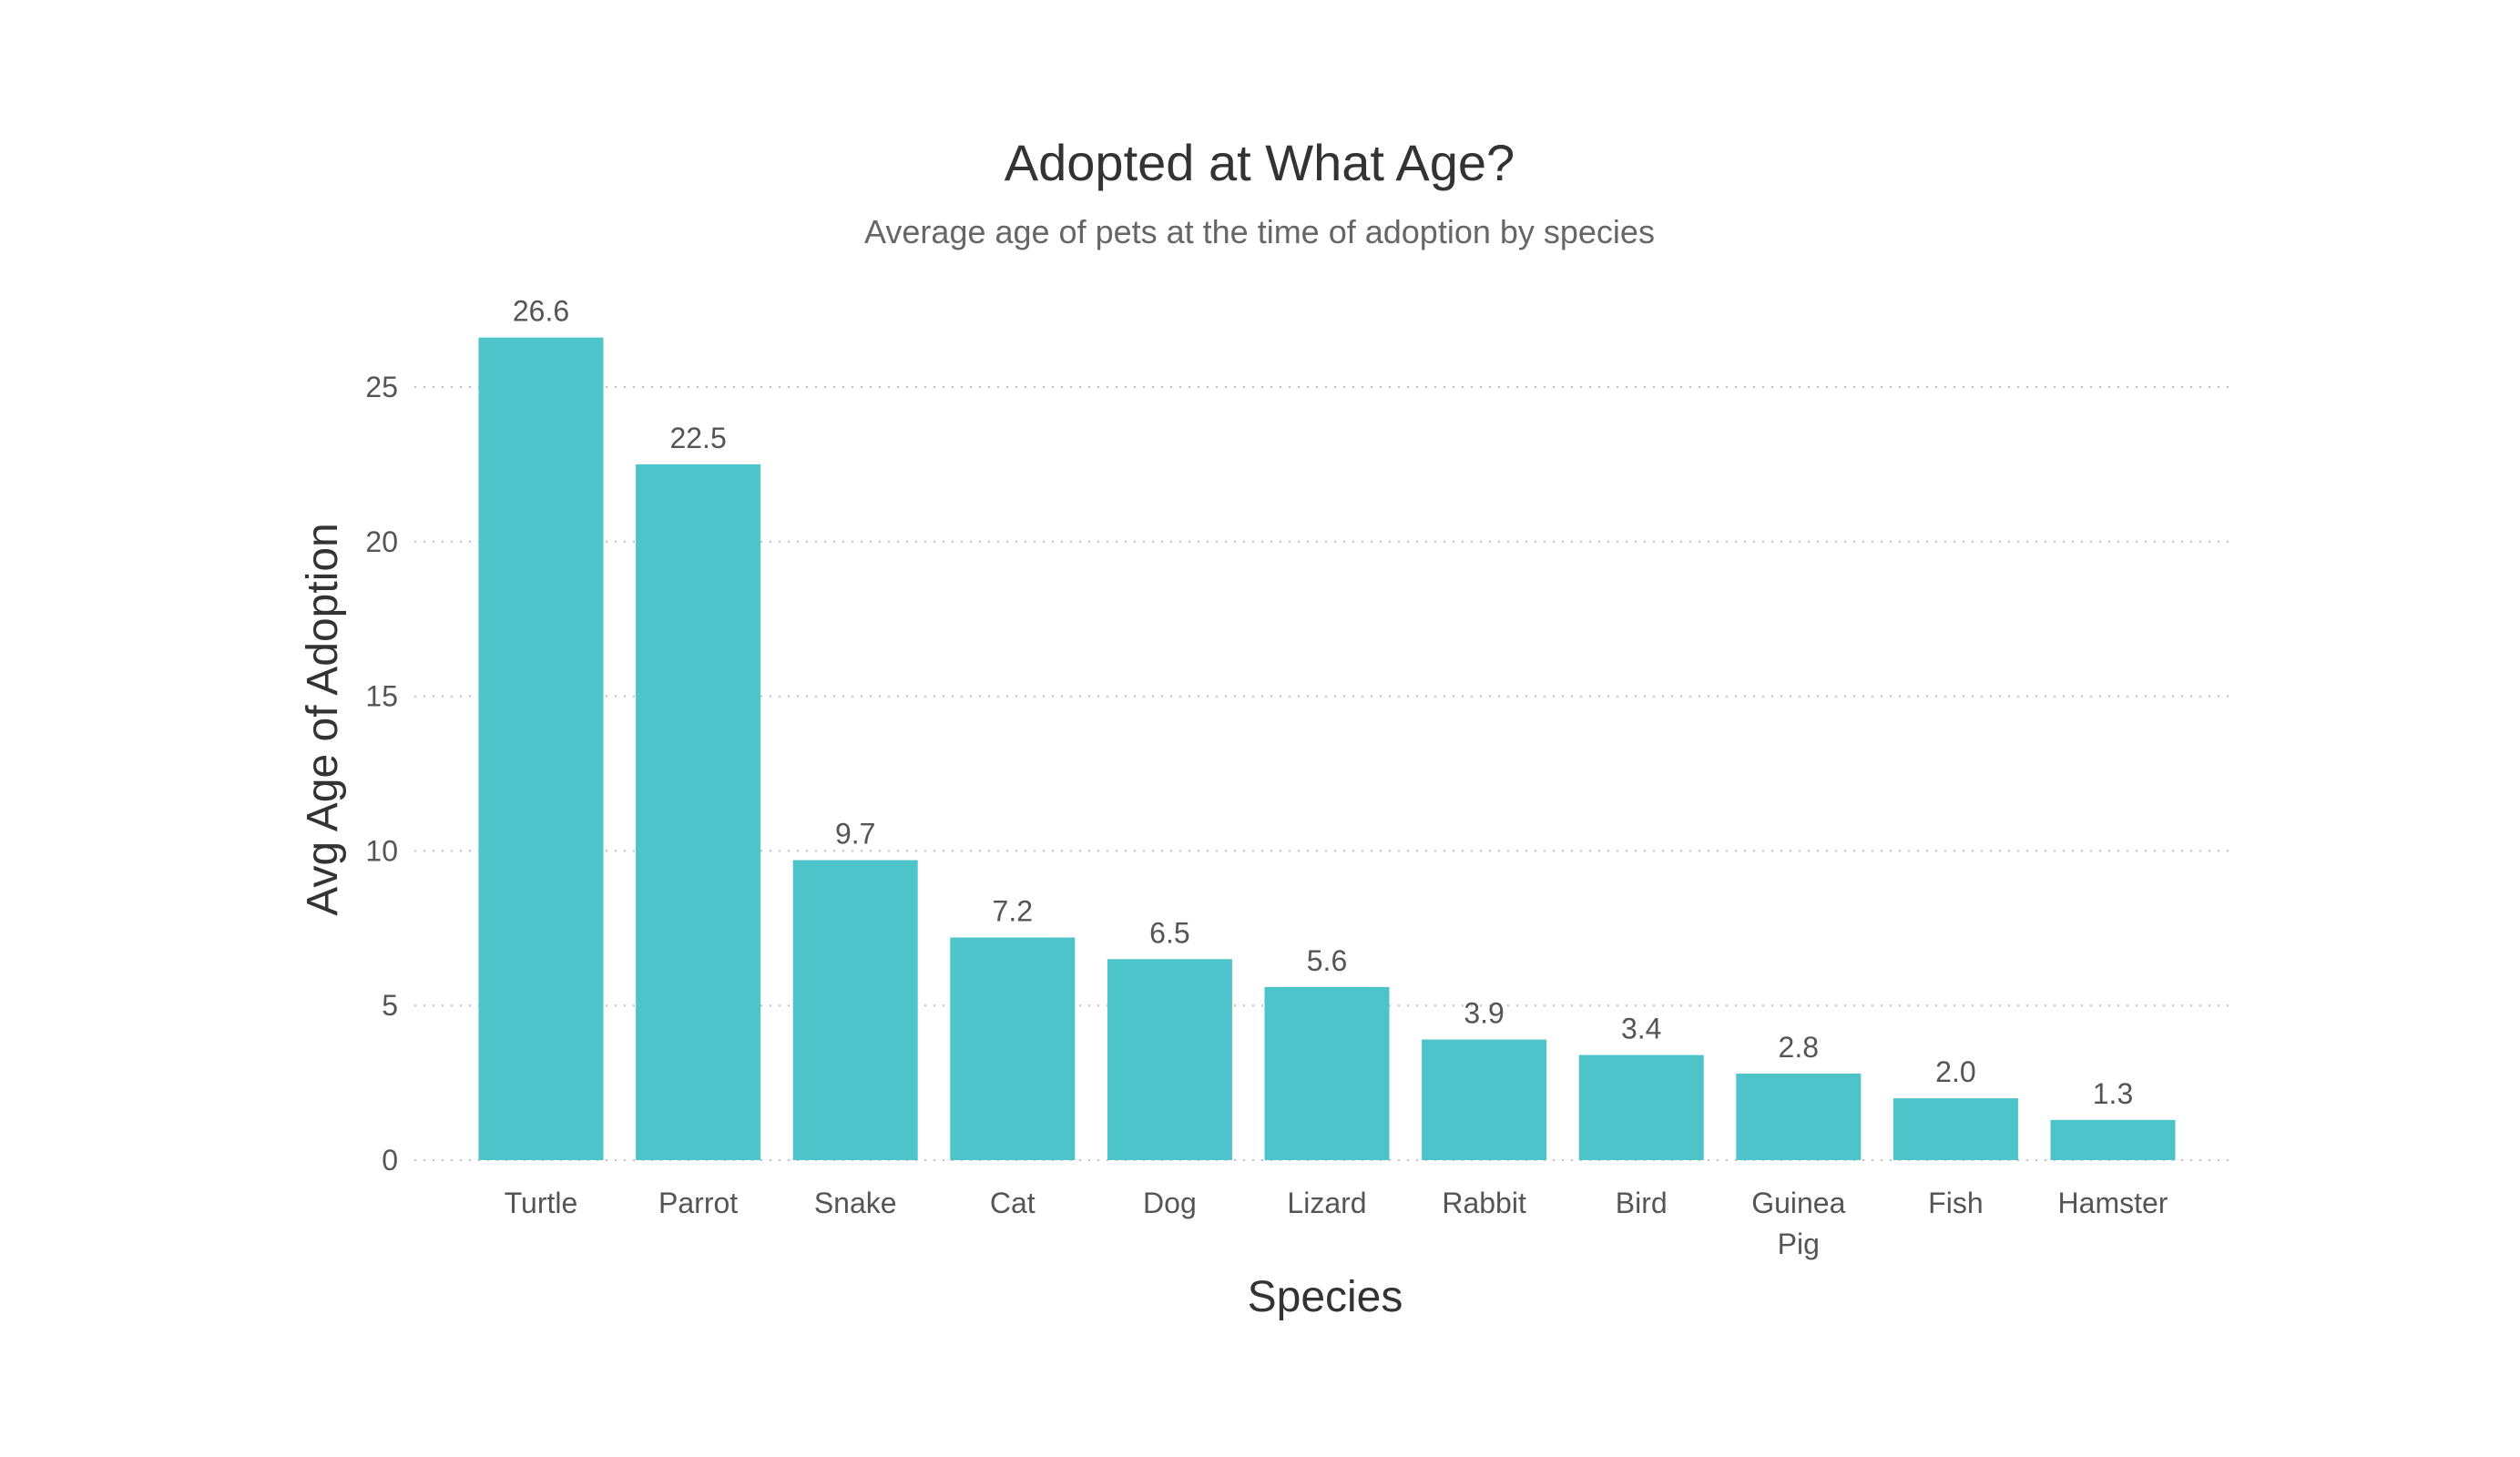 This screenshot has height=1457, width=2520. What do you see at coordinates (381, 696) in the screenshot?
I see `y-tick-label: 15` at bounding box center [381, 696].